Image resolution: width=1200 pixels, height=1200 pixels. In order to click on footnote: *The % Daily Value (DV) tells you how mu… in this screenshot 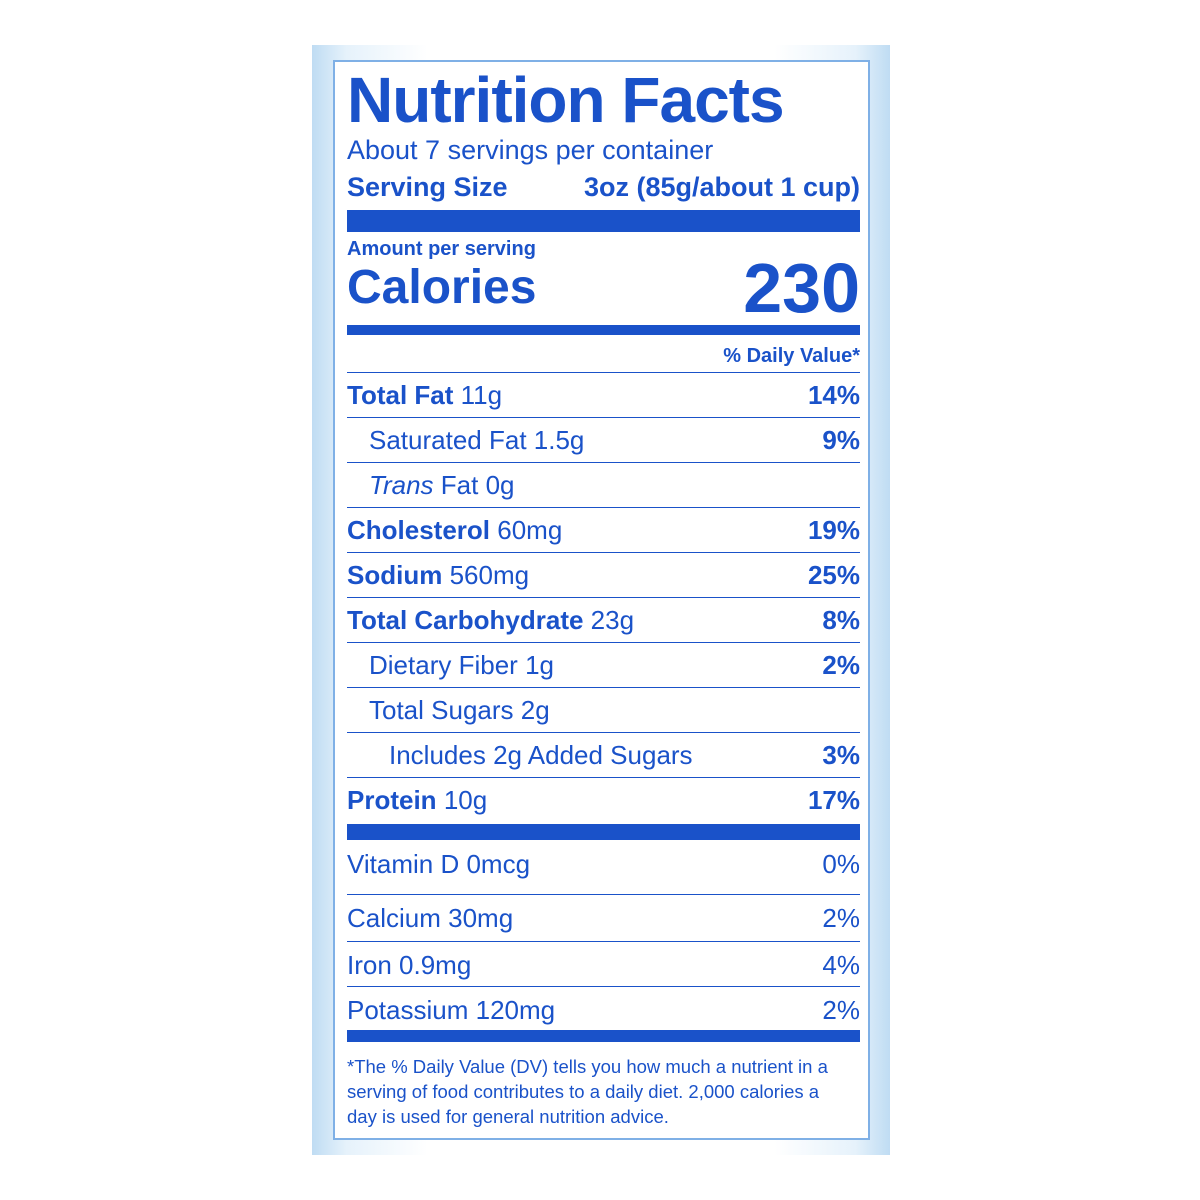, I will do `click(587, 1091)`.